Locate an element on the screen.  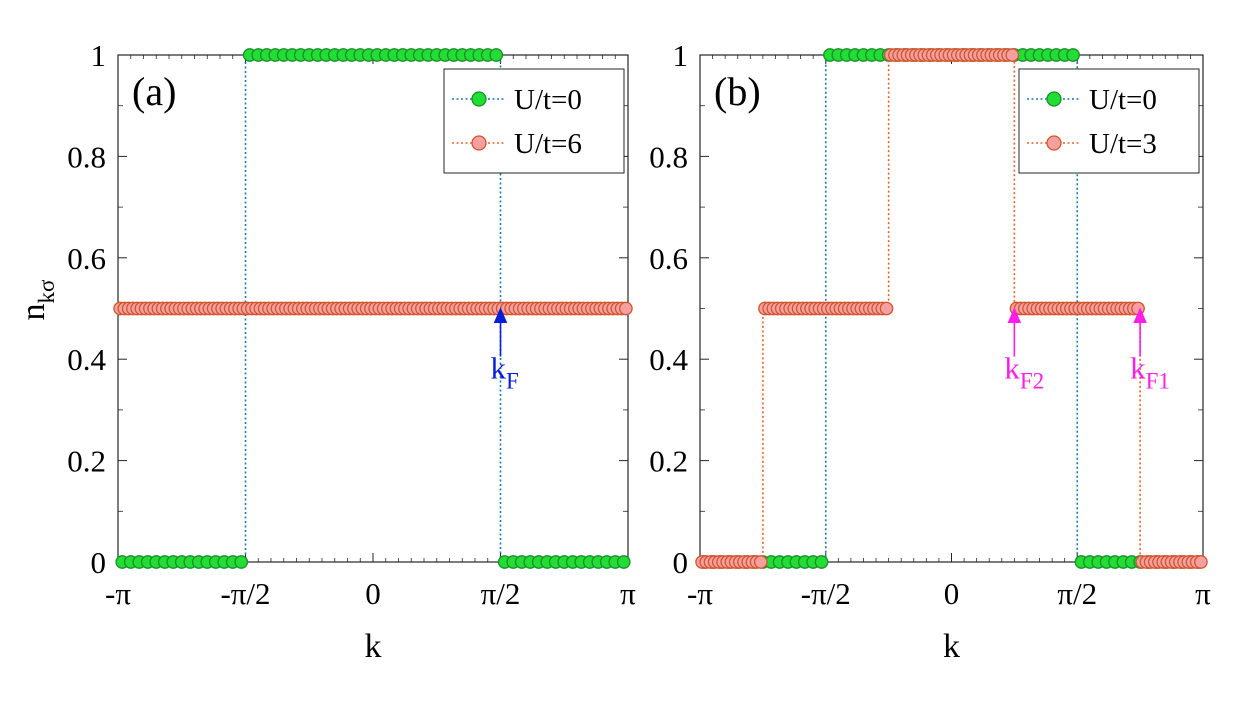
annotation-label: kF1 is located at coordinates (1150, 372).